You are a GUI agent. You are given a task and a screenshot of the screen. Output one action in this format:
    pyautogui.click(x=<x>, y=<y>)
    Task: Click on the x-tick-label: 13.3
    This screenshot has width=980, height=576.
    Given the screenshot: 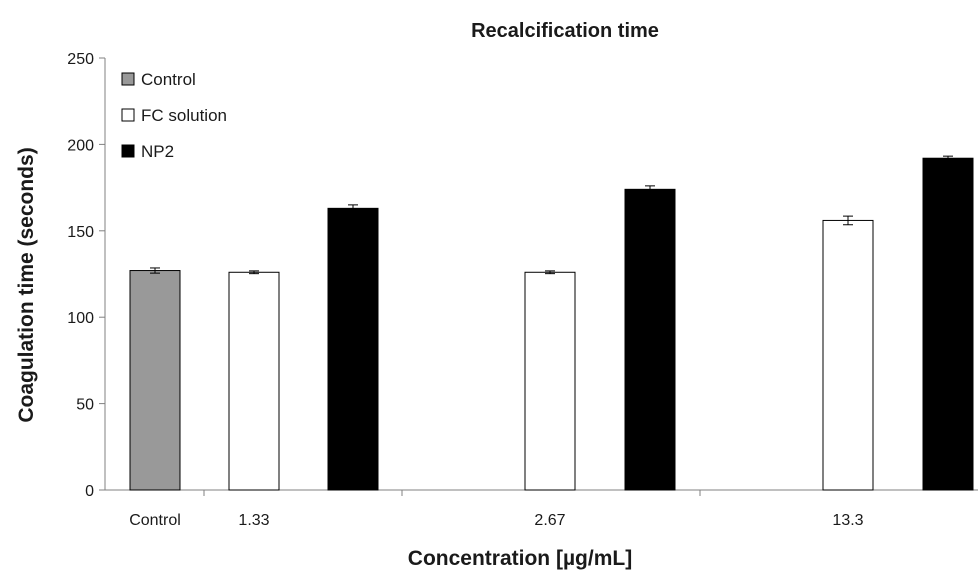 What is the action you would take?
    pyautogui.click(x=847, y=520)
    